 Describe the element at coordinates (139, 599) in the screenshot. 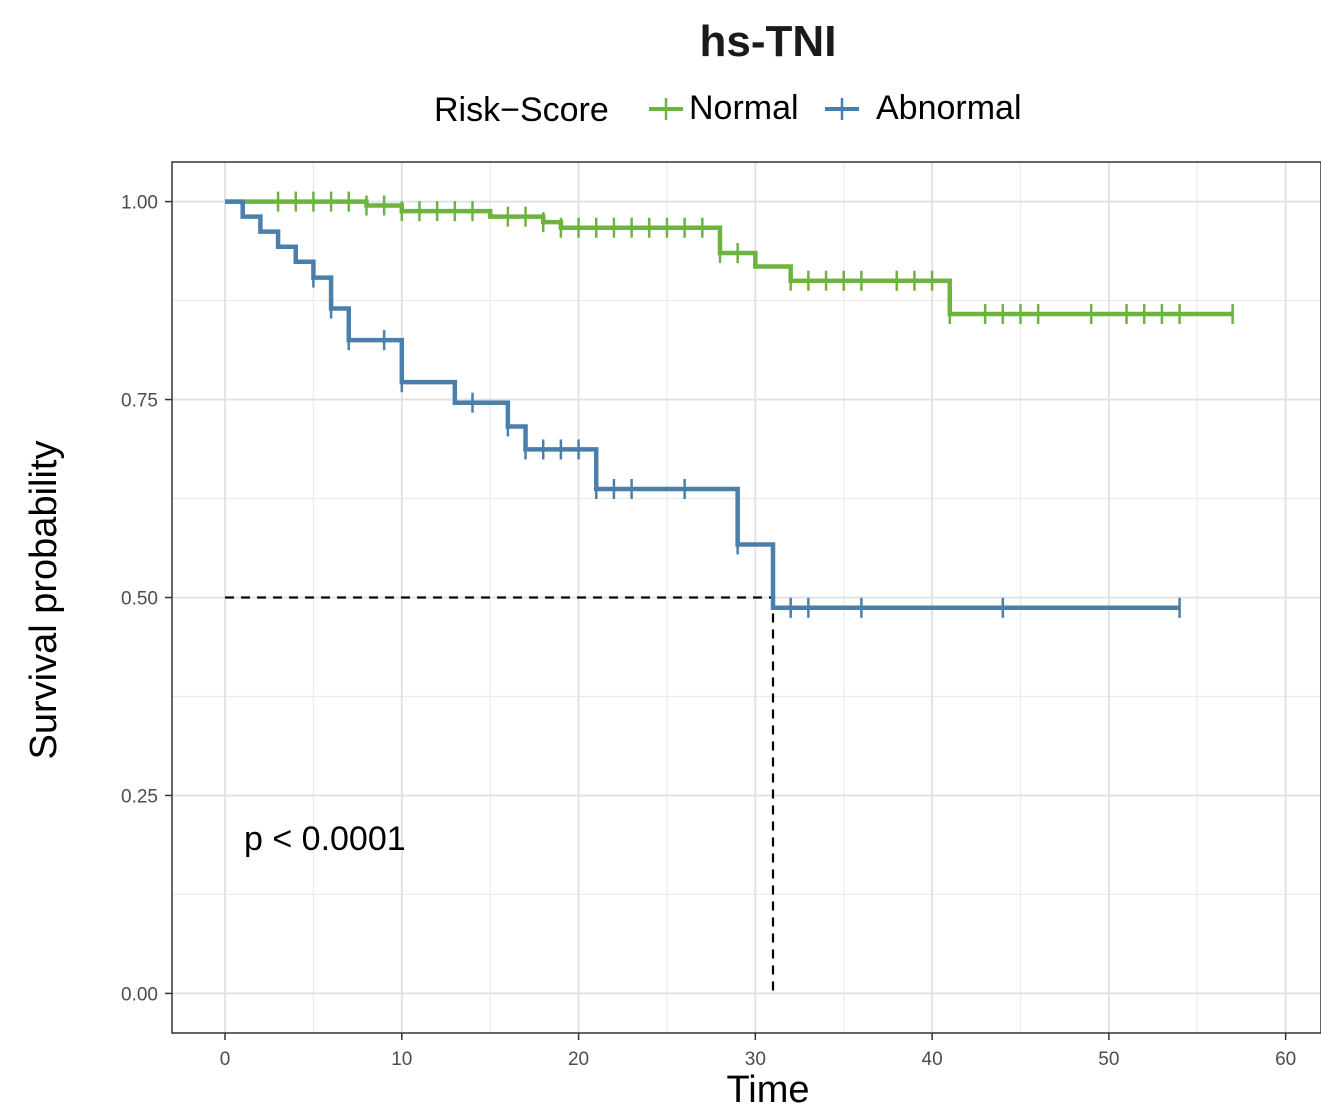

I see `y-tick-label: 0.50` at that location.